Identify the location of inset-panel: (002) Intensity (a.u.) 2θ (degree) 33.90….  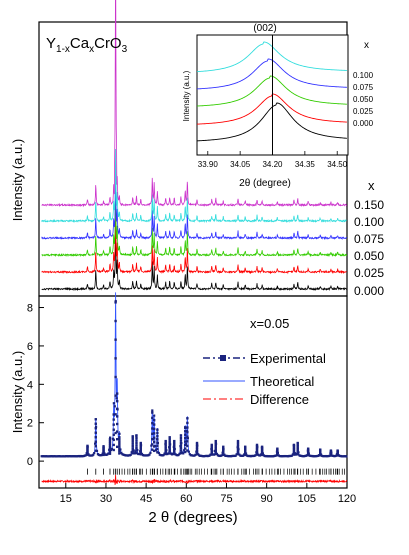
(278, 106).